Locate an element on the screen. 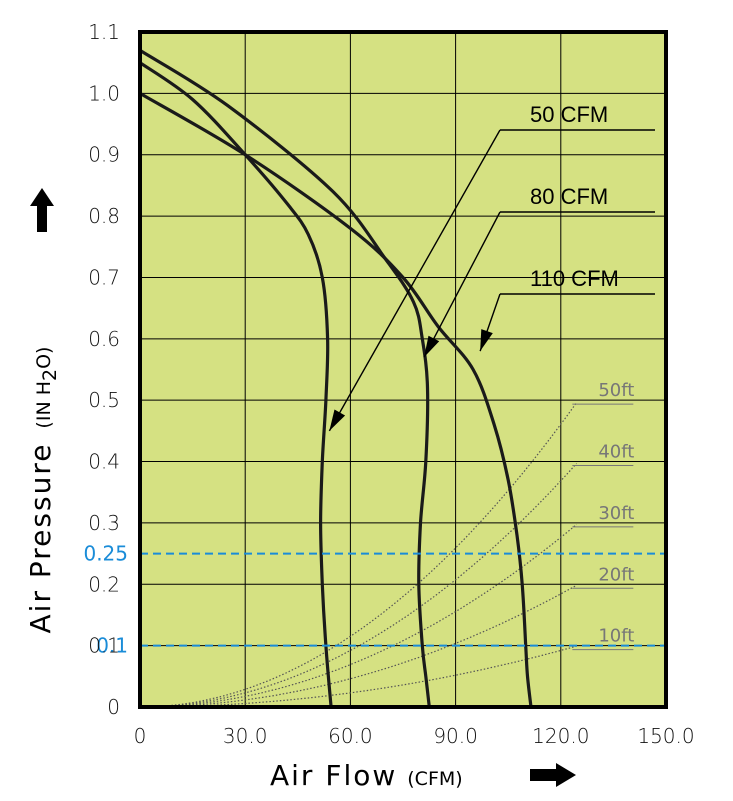 The image size is (733, 801). x-axis-arrow-icon is located at coordinates (553, 775).